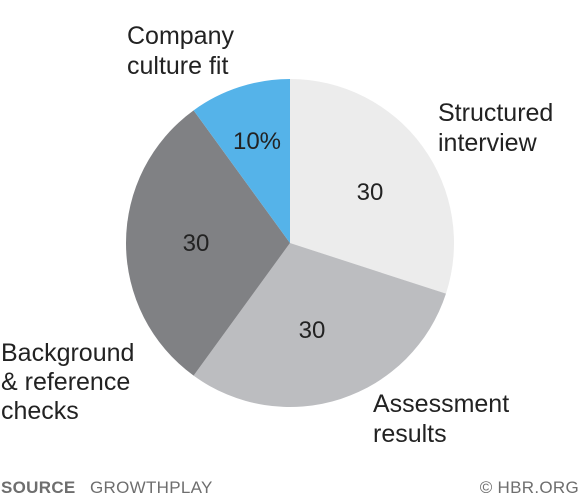 The width and height of the screenshot is (581, 504). I want to click on label-line: culture fit, so click(177, 66).